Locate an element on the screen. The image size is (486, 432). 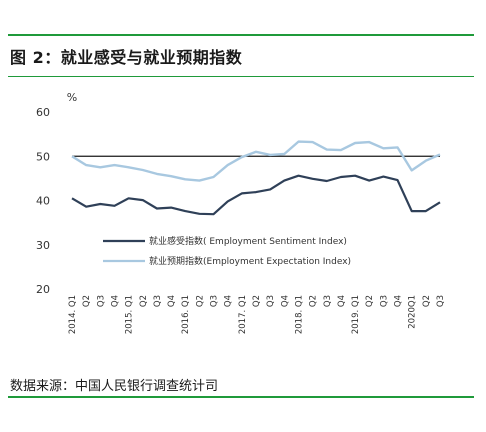
x-tick-label: 2017. Q1 is located at coordinates (243, 314).